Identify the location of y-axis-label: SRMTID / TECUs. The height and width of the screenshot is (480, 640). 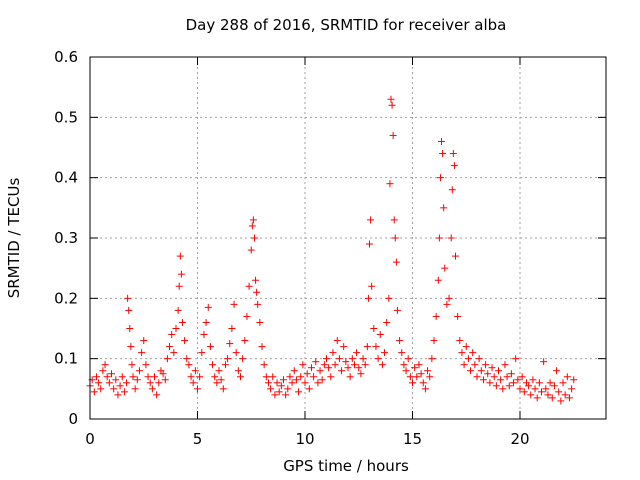
(14, 238).